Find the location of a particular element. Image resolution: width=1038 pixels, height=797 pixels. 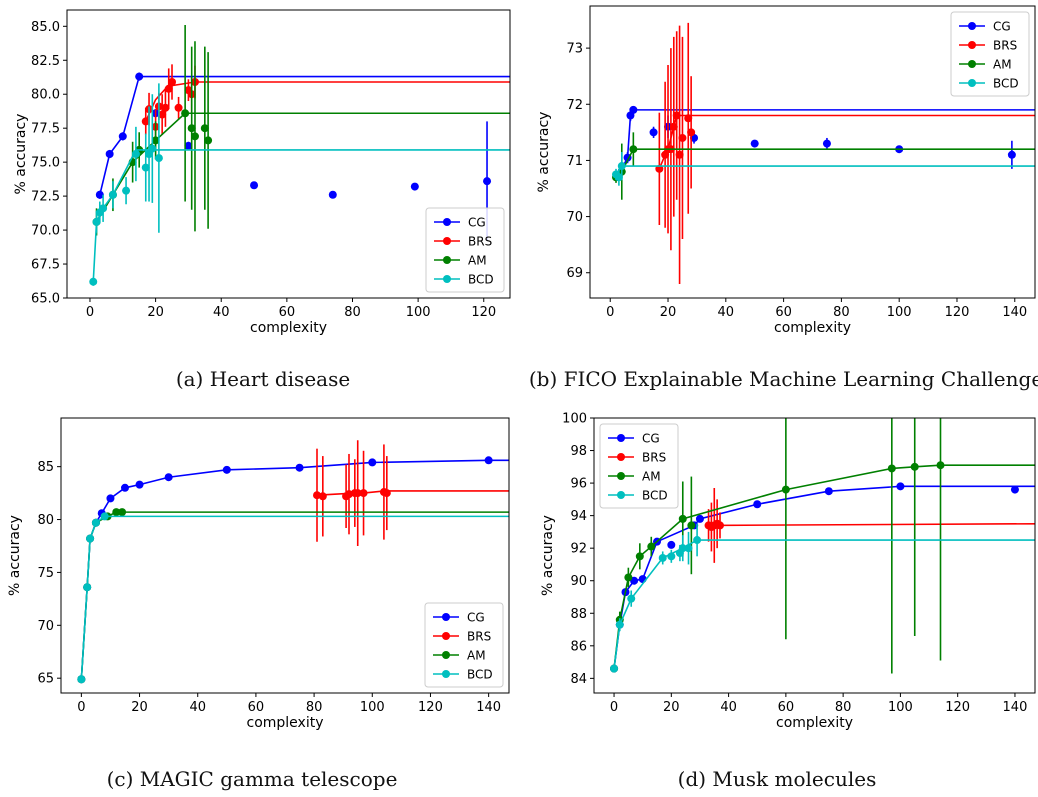

series-line-brs is located at coordinates (846, 142).